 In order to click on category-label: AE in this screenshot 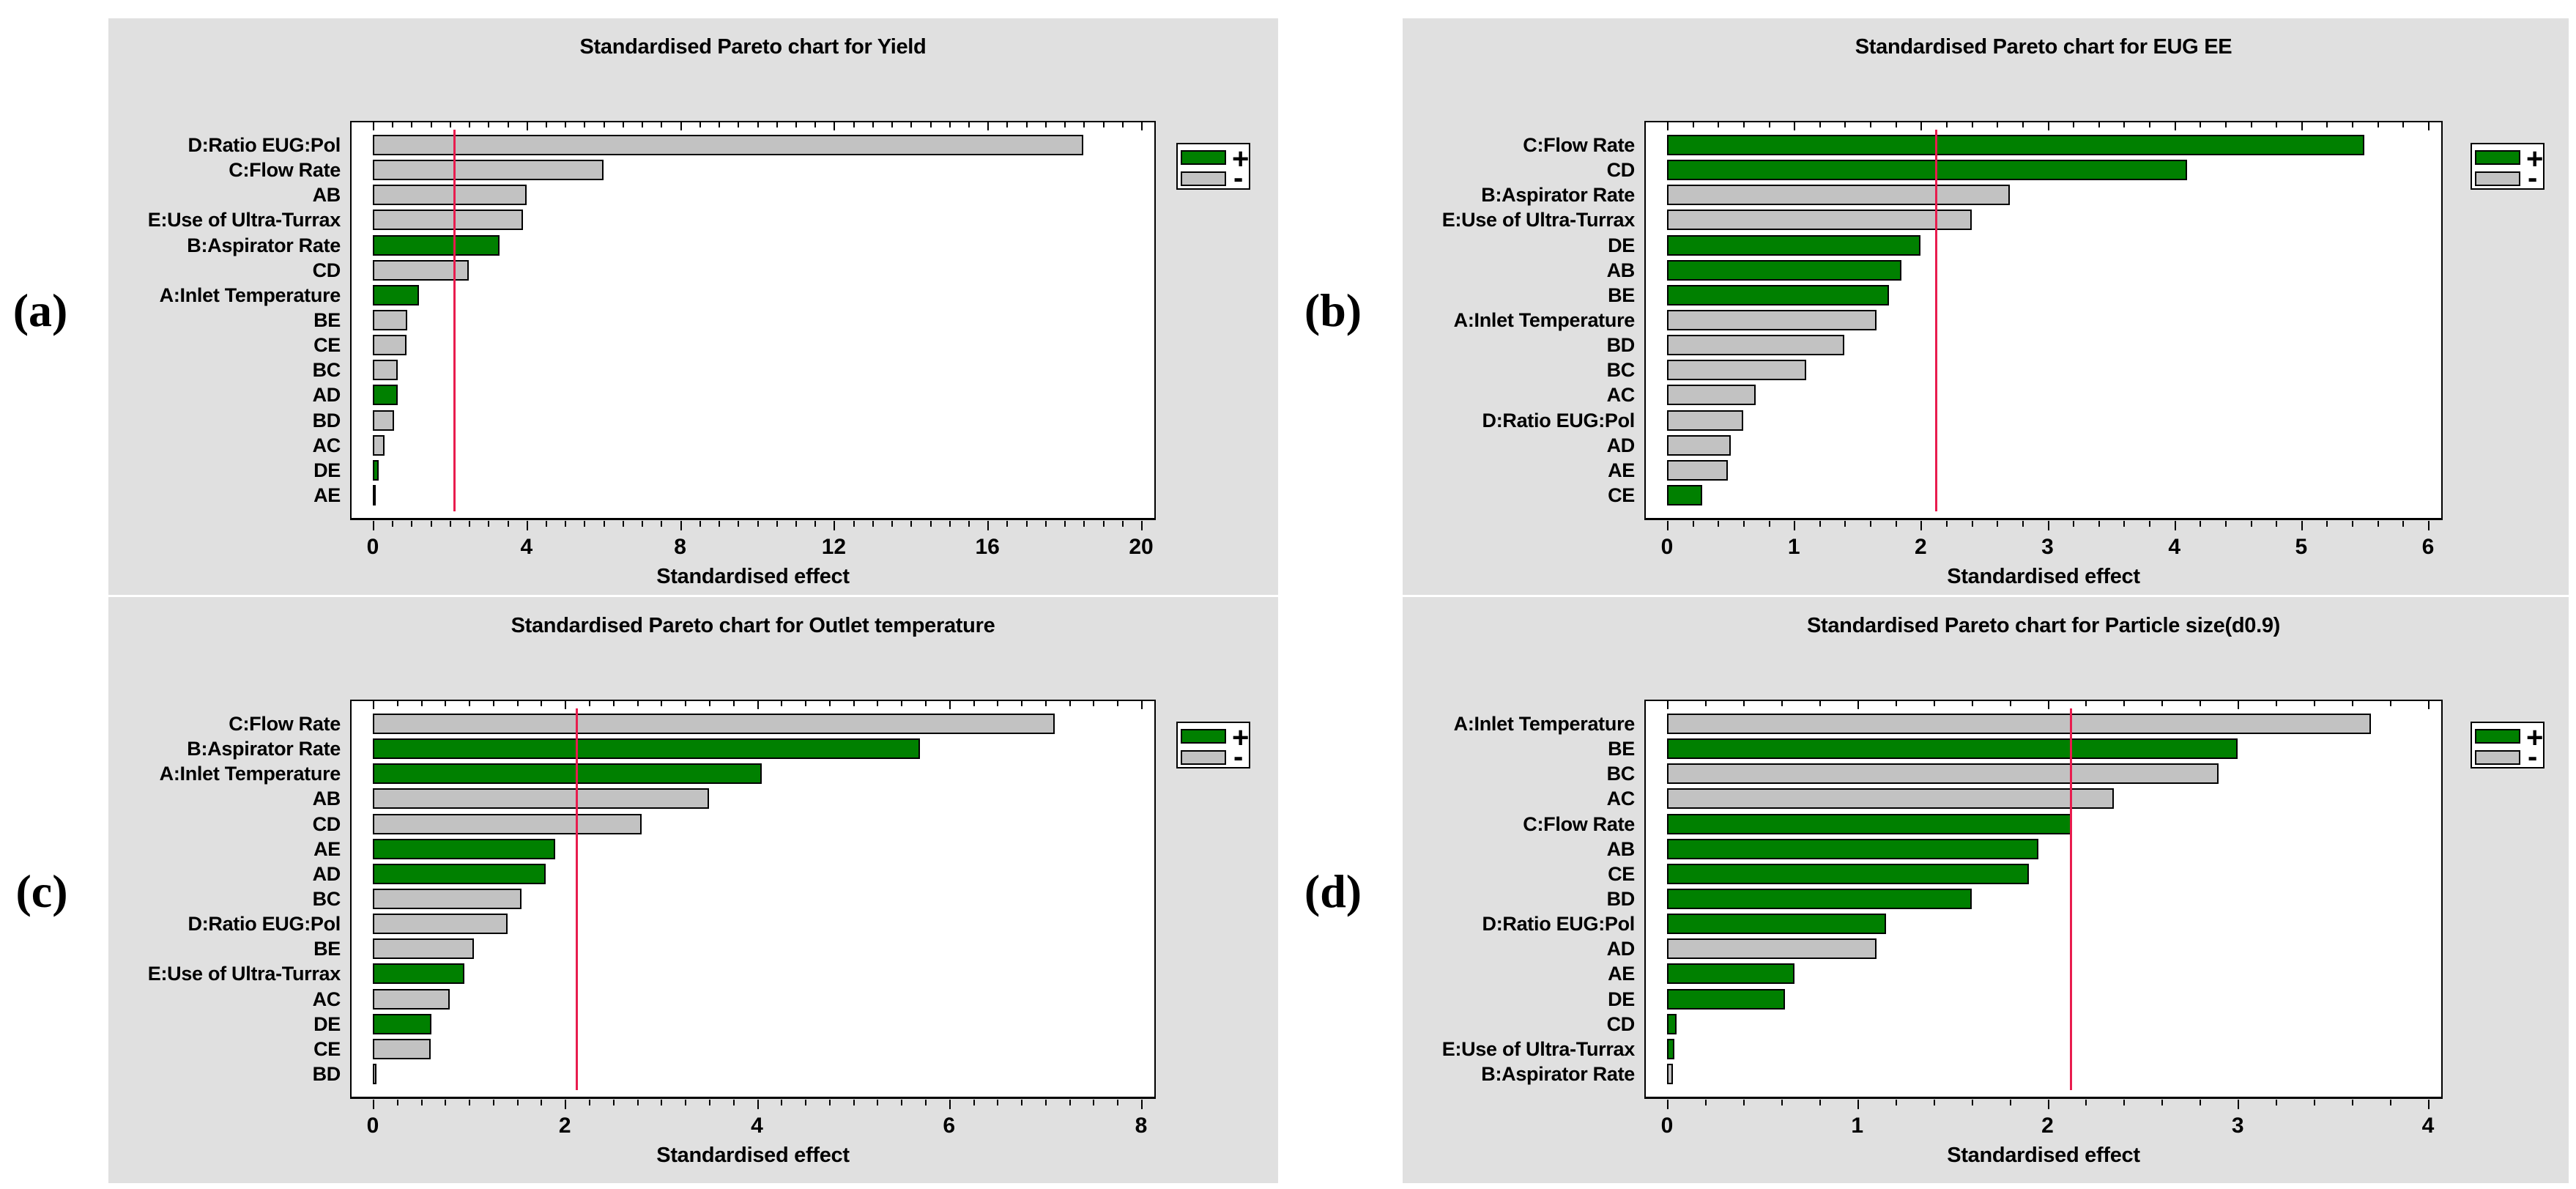, I will do `click(1621, 974)`.